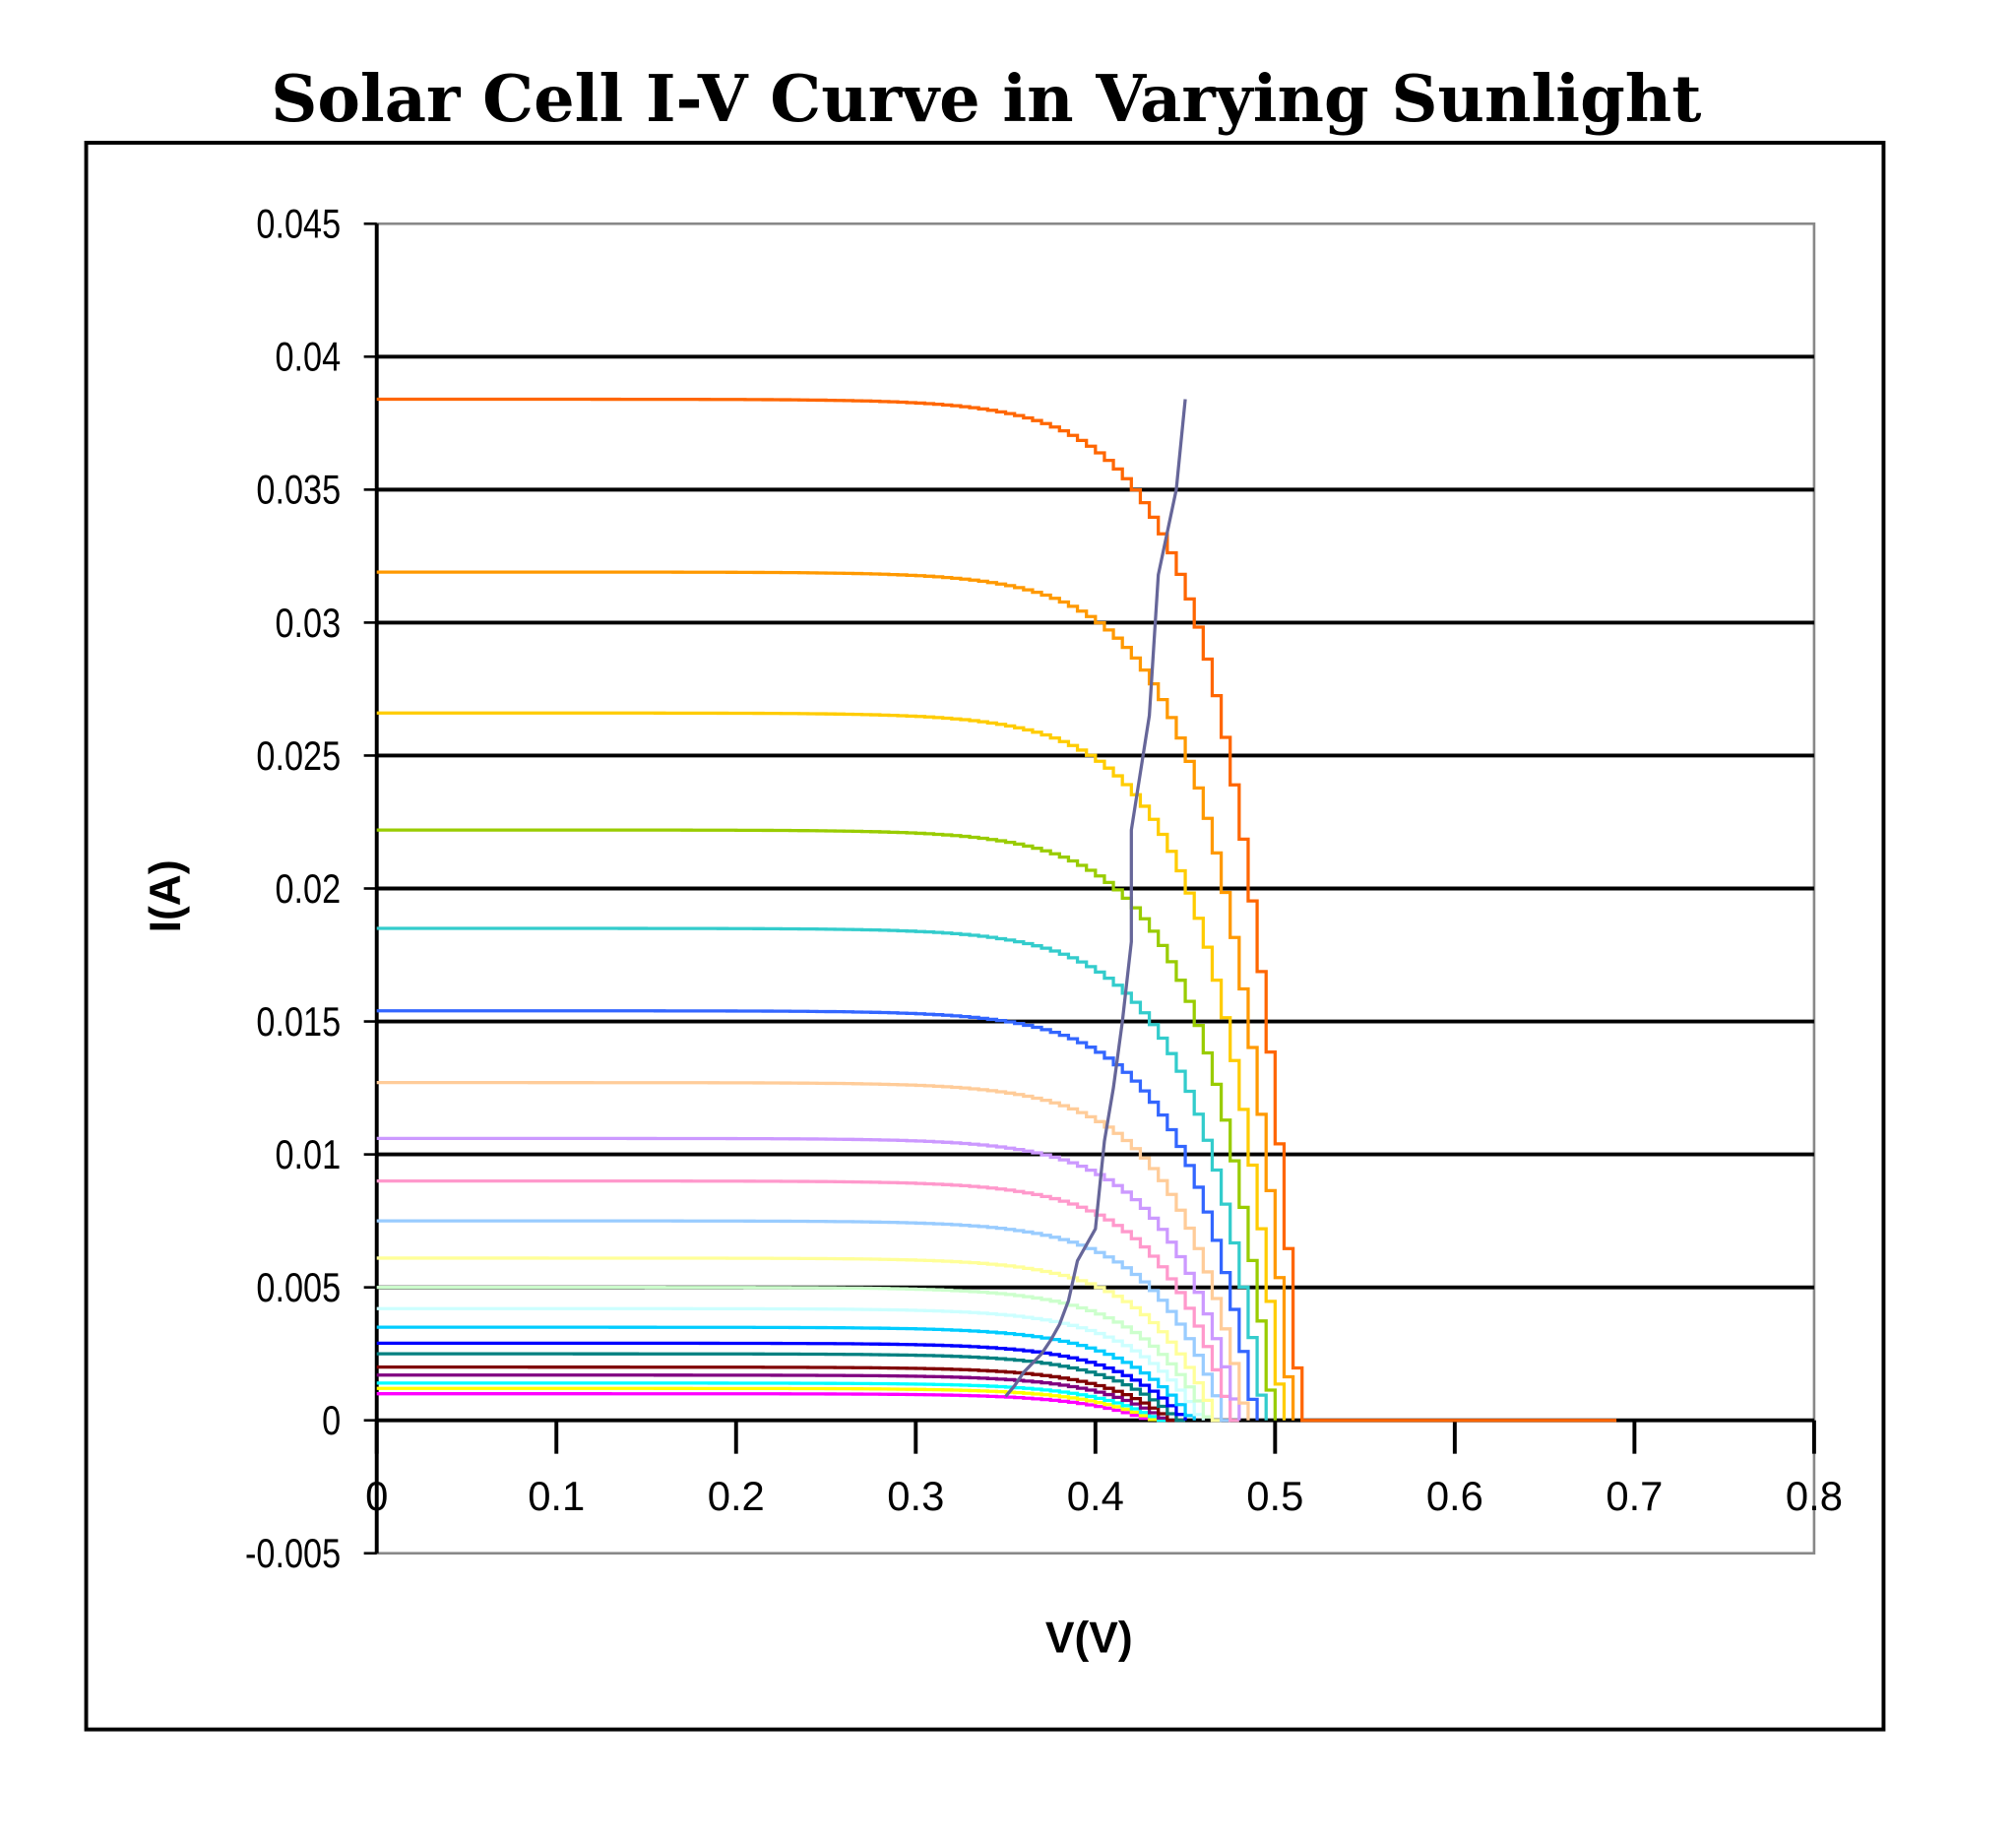 The image size is (2016, 1840). What do you see at coordinates (298, 224) in the screenshot?
I see `y-tick-label: 0.045` at bounding box center [298, 224].